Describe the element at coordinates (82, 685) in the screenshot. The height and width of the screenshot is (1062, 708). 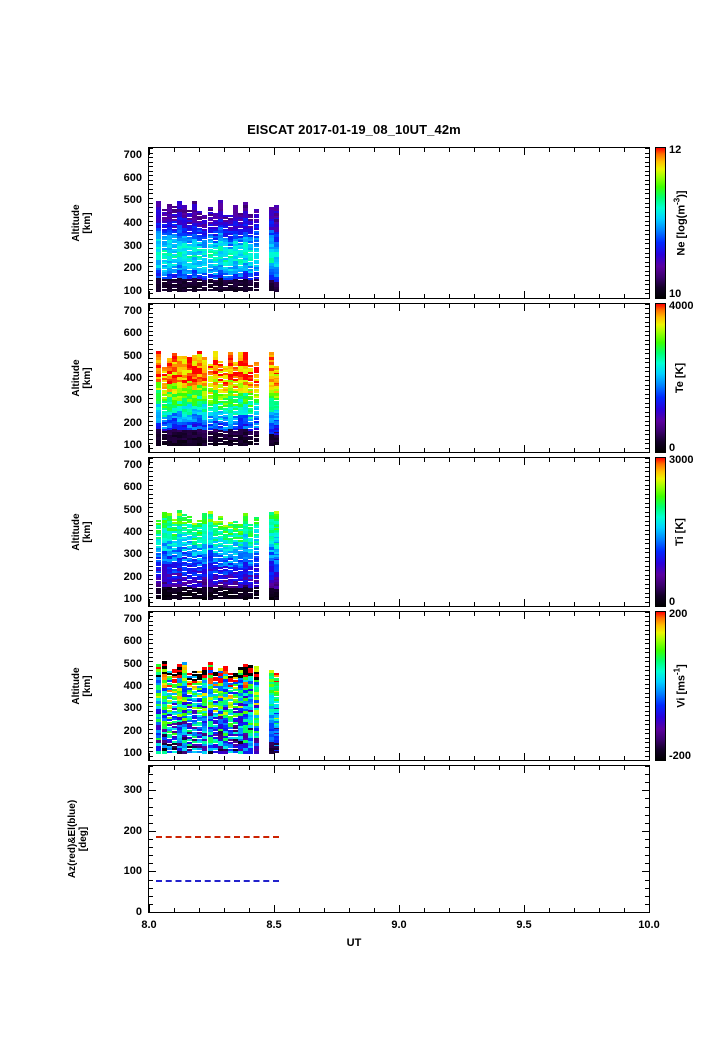
I see `y-axis-title-vi: Altitude [km]` at that location.